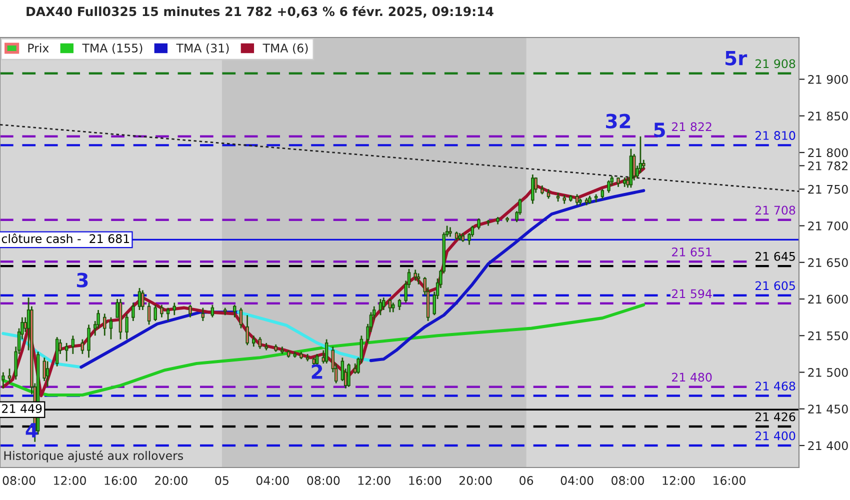 Image resolution: width=850 pixels, height=500 pixels. I want to click on y-tick-label: 21 500, so click(828, 372).